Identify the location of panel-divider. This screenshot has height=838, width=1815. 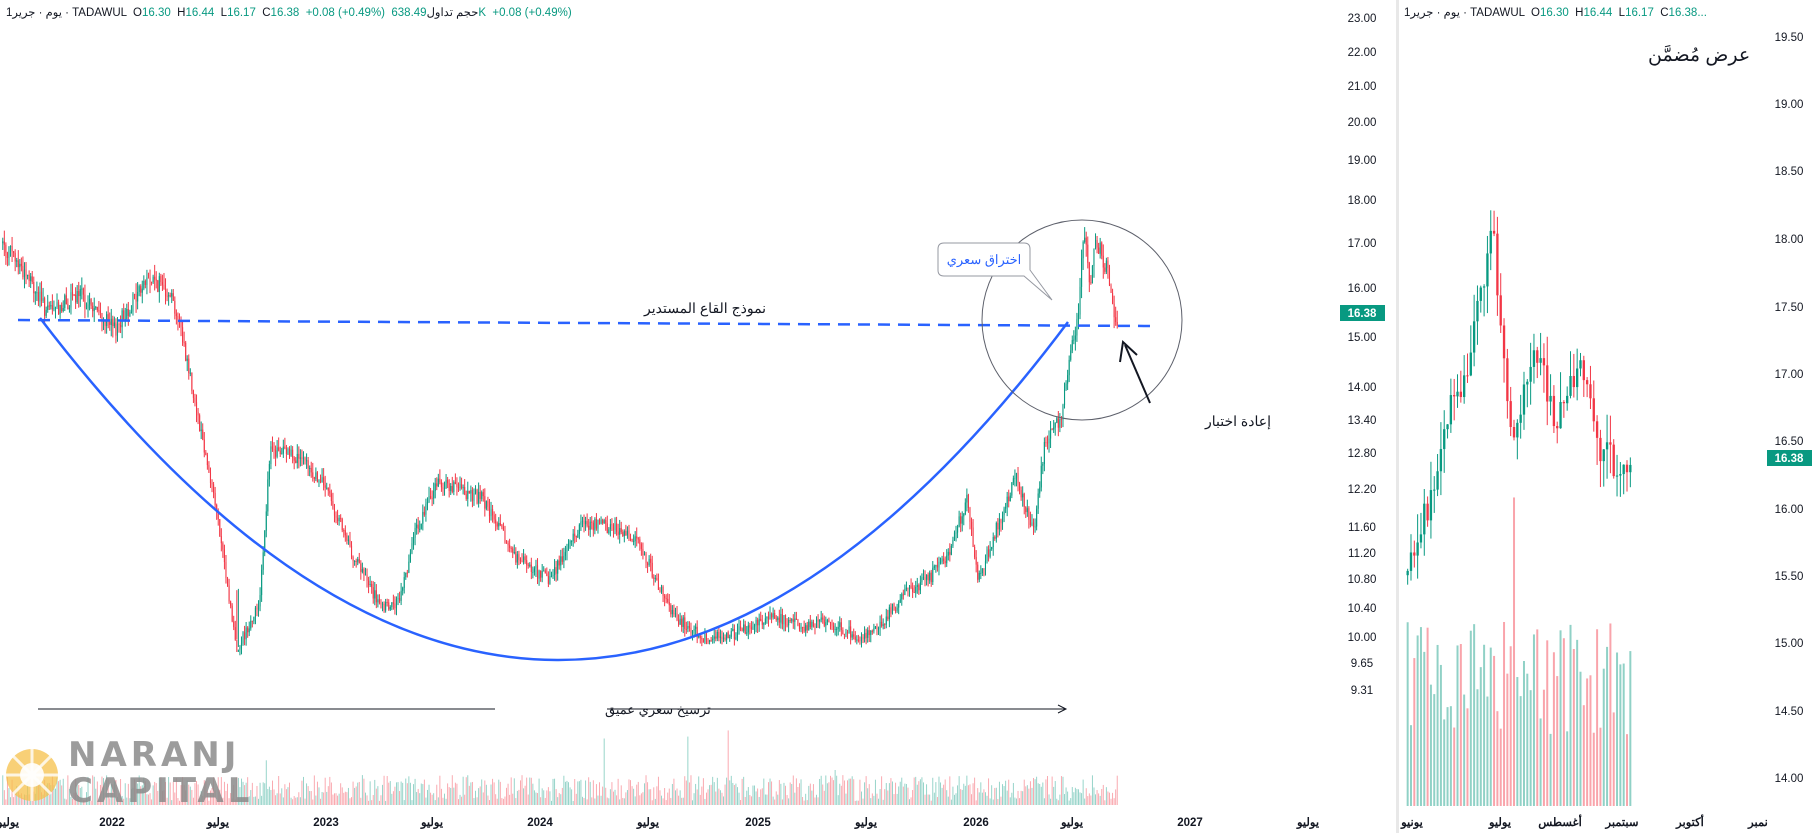
(1397, 416).